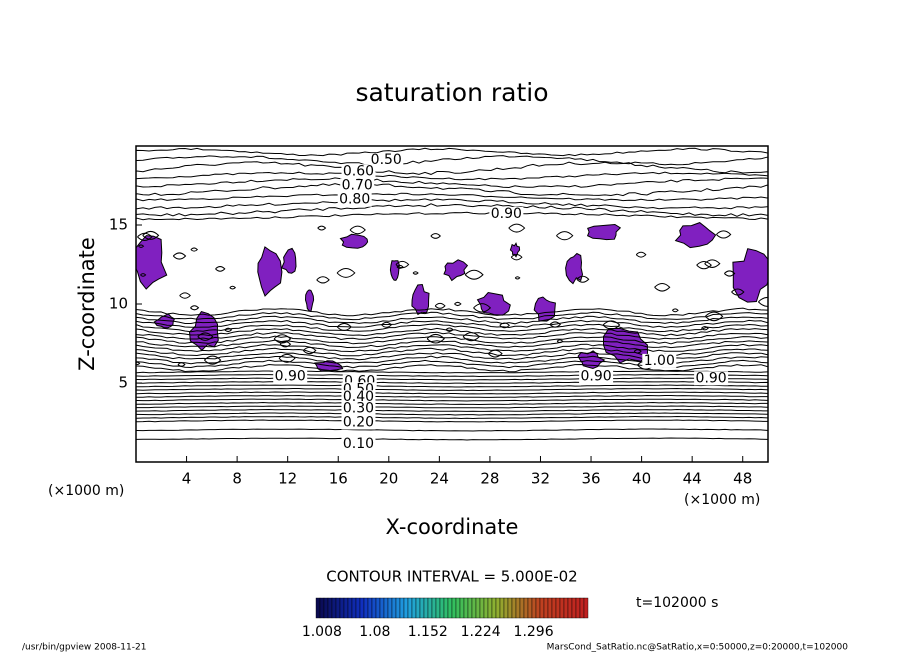 The width and height of the screenshot is (904, 654). Describe the element at coordinates (742, 479) in the screenshot. I see `x-tick-label: 48` at that location.